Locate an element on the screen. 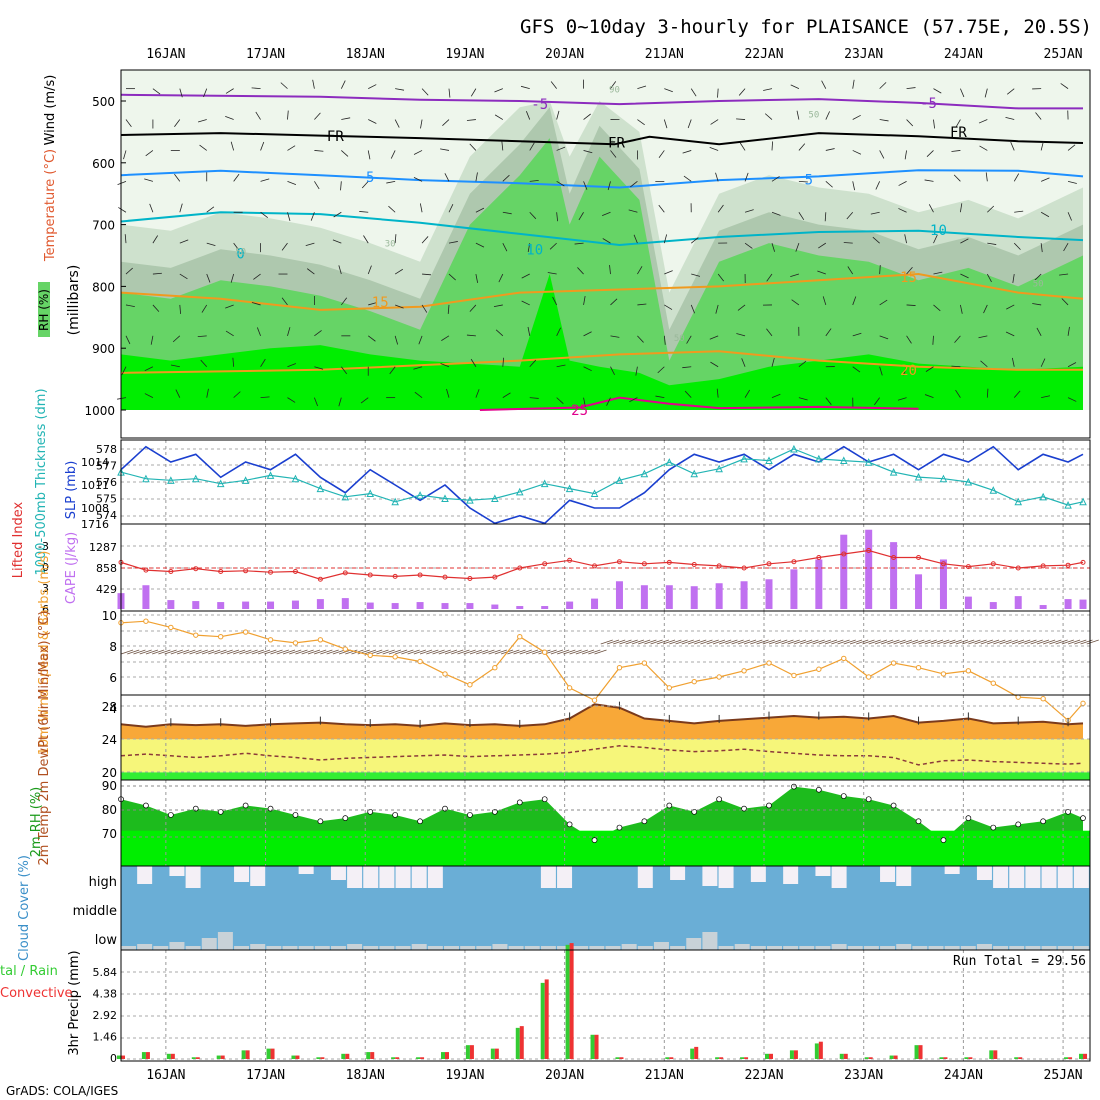 Image resolution: width=1100 pixels, height=1100 pixels. temp-5c-contour is located at coordinates (602, 179).